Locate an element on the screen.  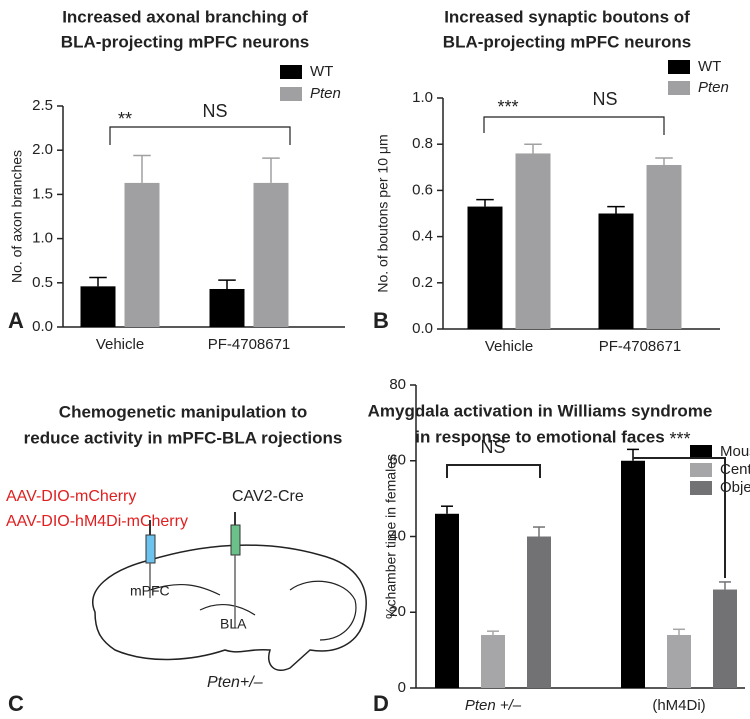
region-label: mPFC is located at coordinates (150, 591).